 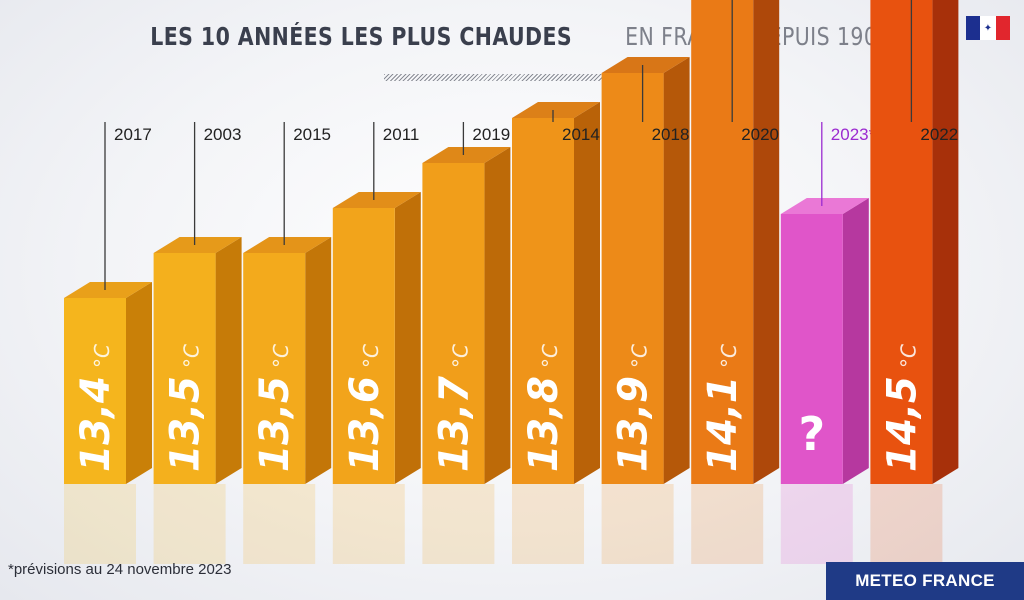 I want to click on year-label: 2022, so click(x=939, y=134).